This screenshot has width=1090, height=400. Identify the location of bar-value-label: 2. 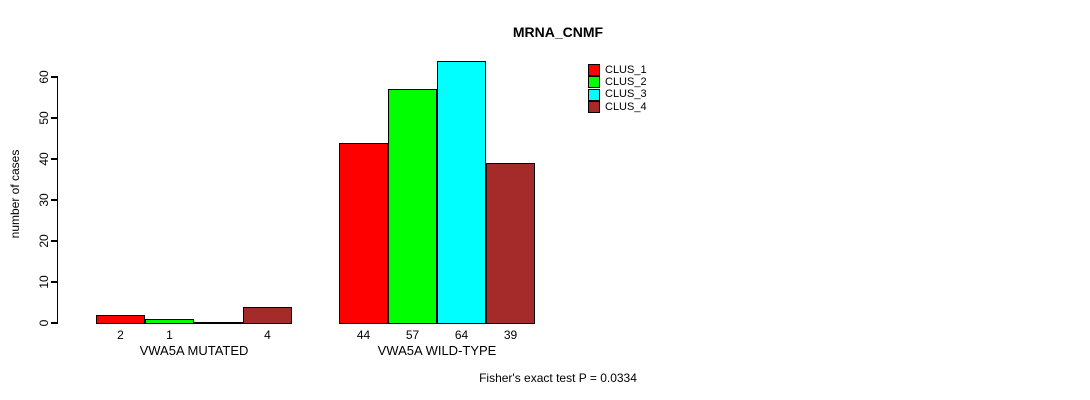
(120, 335).